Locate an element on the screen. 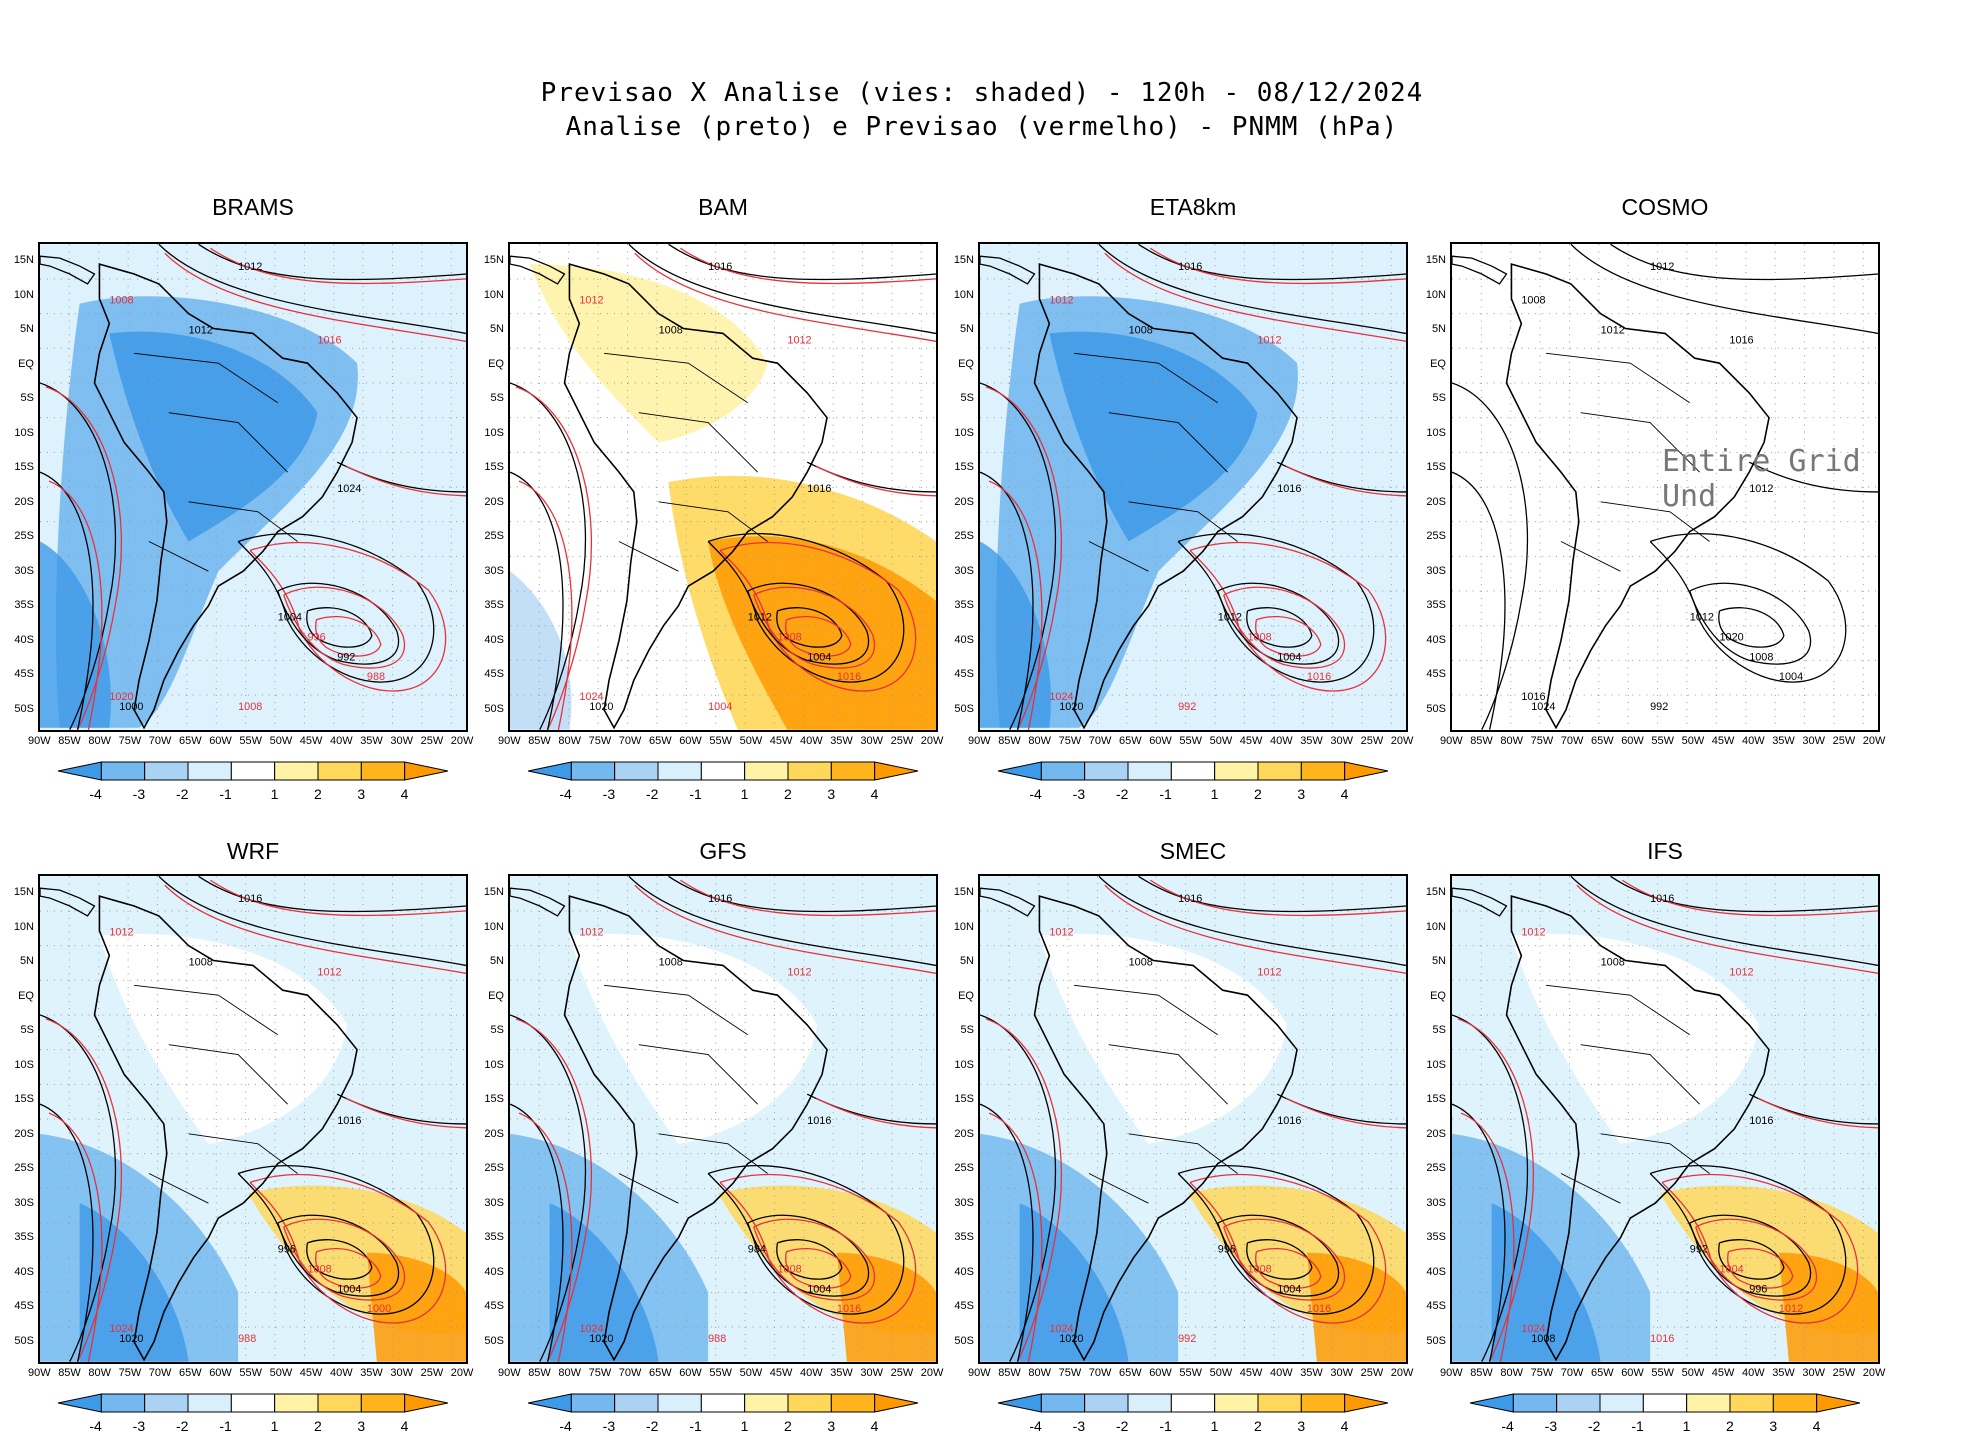 Image resolution: width=1964 pixels, height=1440 pixels. panel-title-ifs: IFS is located at coordinates (1665, 851).